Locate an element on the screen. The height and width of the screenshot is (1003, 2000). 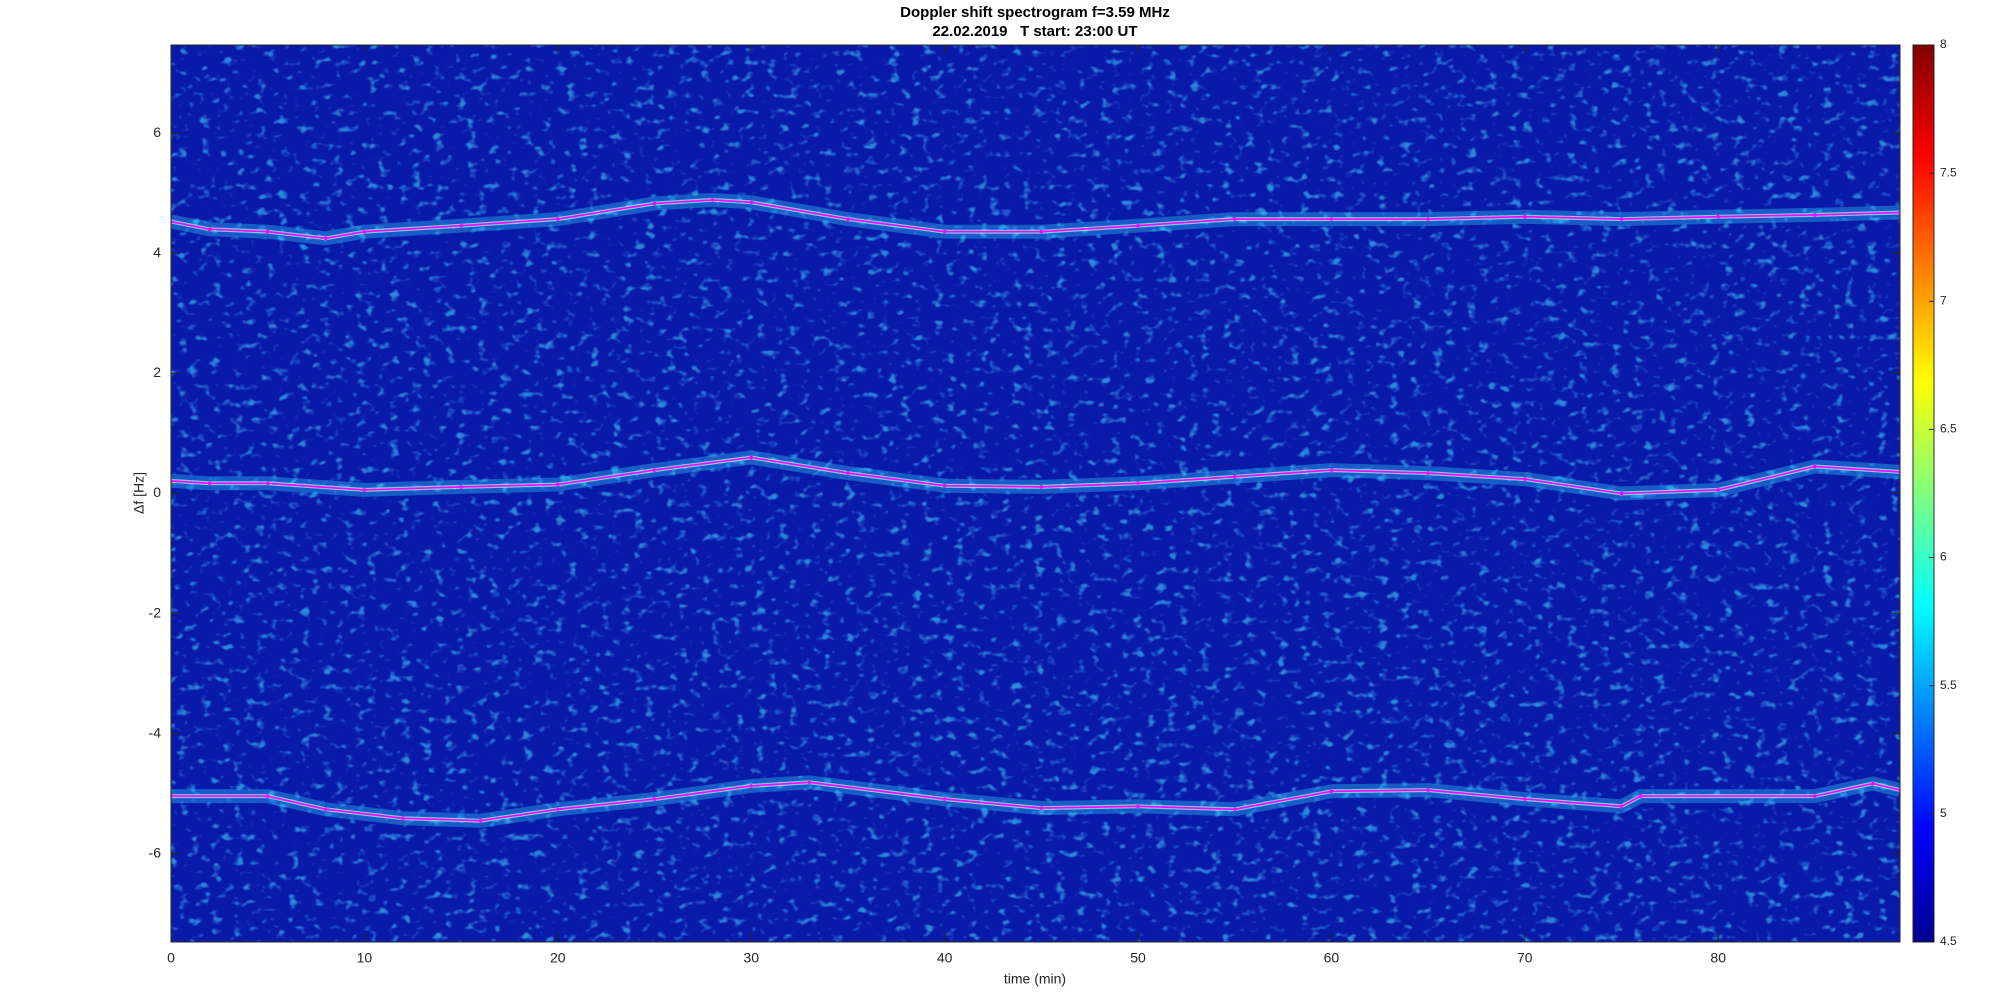
colorbar-tick-label: 4.5 is located at coordinates (1948, 941).